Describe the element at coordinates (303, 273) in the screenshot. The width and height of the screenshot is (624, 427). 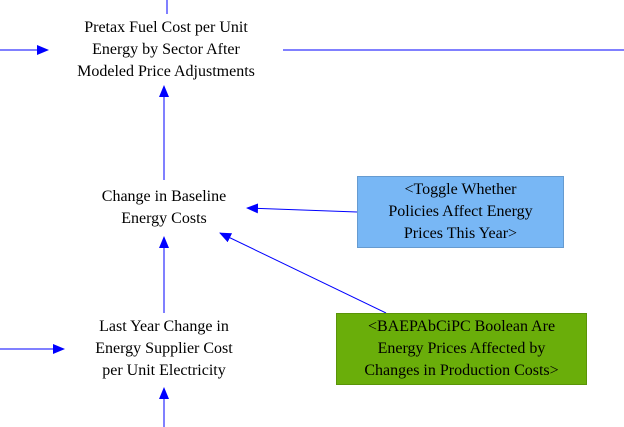
I see `arrow-baepab-to-change` at that location.